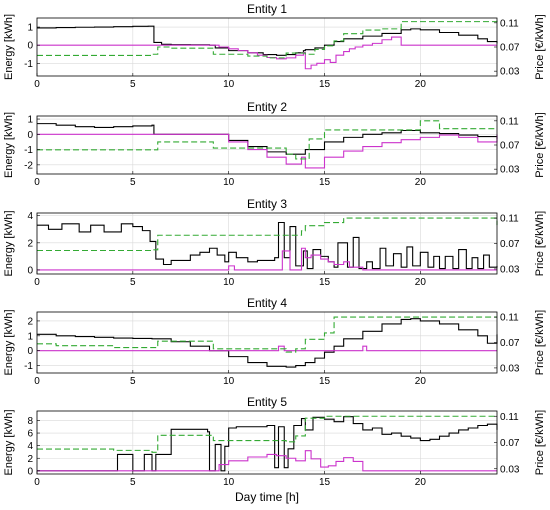  I want to click on panel2-y2-axis-label: Price [€/kWh], so click(540, 144).